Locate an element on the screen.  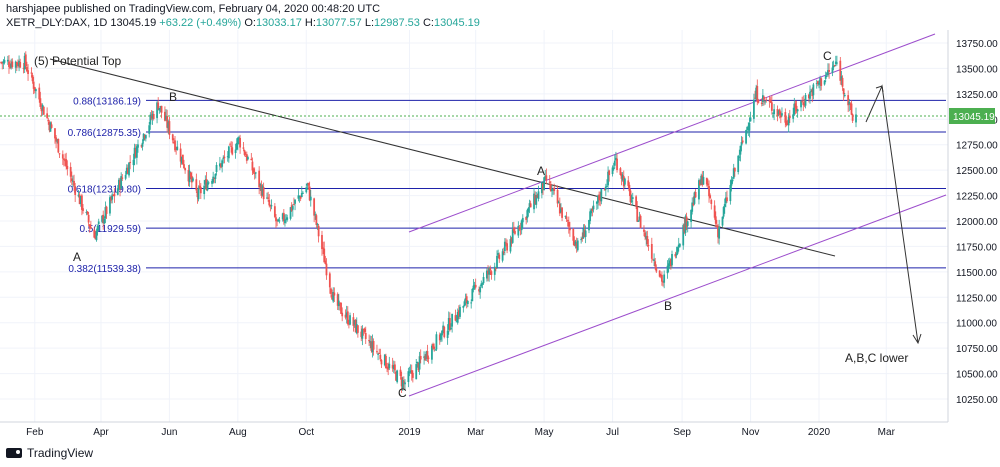
annotation-c-low: C is located at coordinates (402, 393).